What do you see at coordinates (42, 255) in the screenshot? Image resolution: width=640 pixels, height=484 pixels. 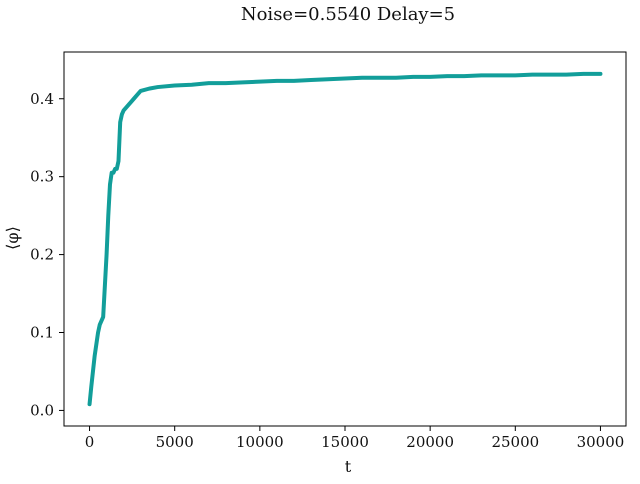 I see `y-tick-label: 0.2` at bounding box center [42, 255].